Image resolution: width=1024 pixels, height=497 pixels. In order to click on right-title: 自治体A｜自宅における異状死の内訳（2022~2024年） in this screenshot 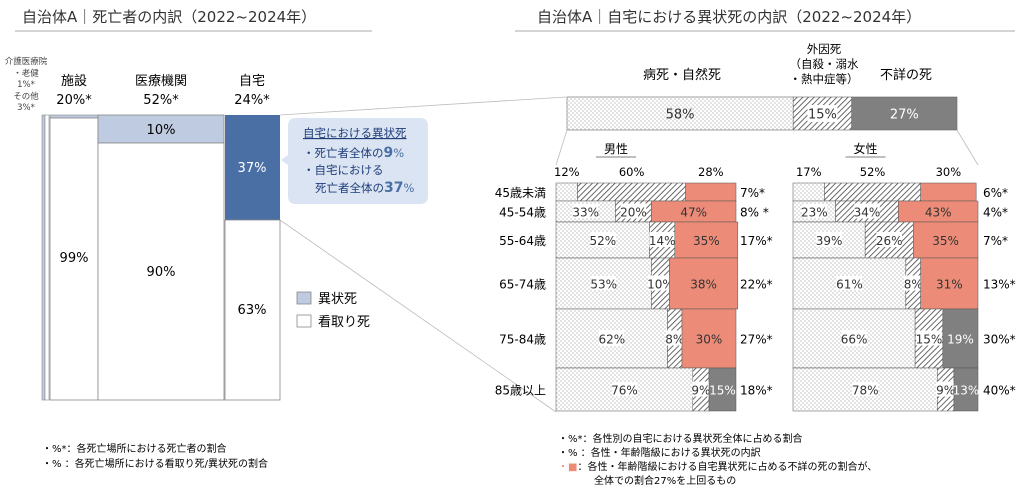, I will do `click(729, 17)`.